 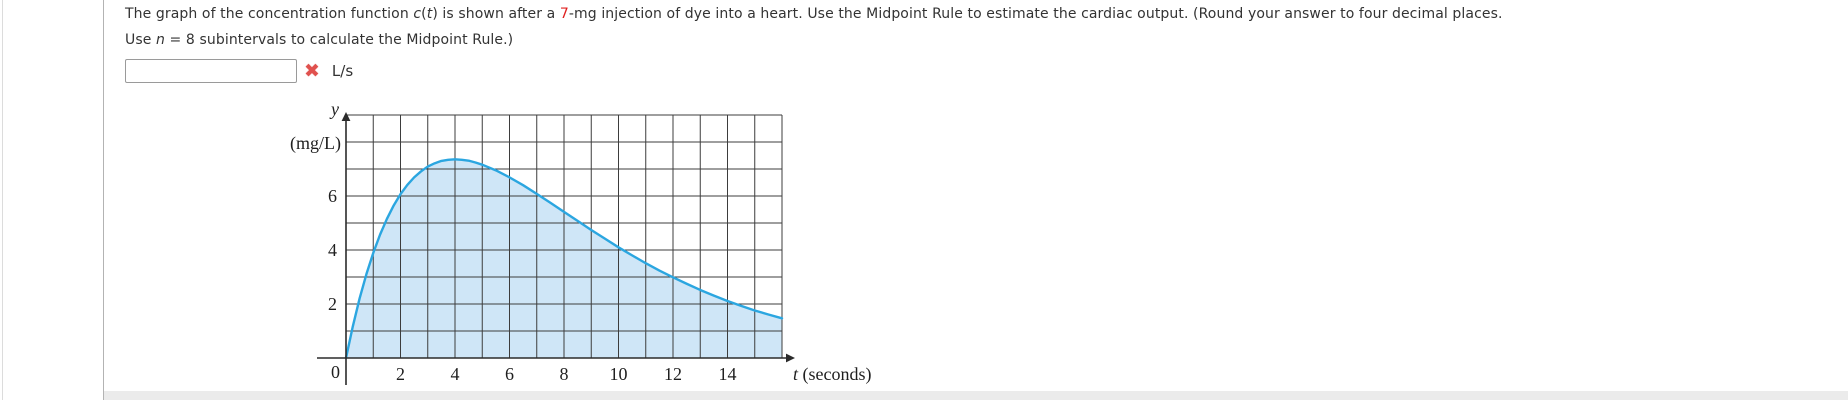 What do you see at coordinates (211, 71) in the screenshot?
I see `answer-input` at bounding box center [211, 71].